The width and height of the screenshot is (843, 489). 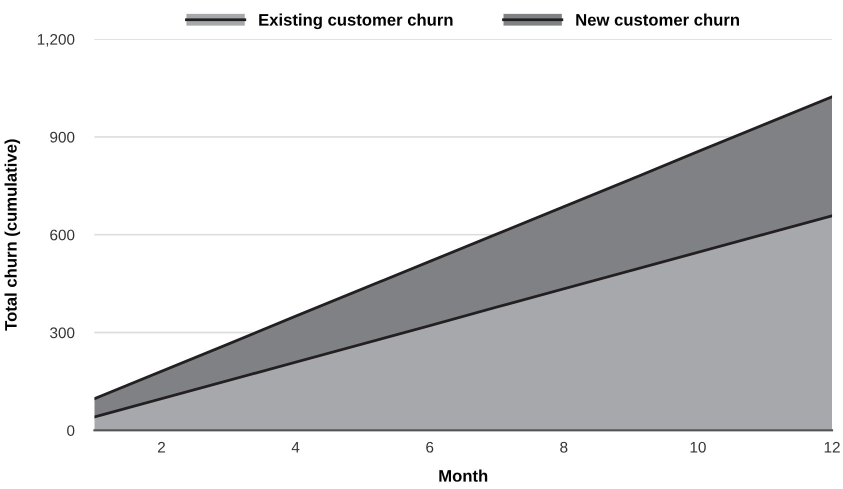 I want to click on y-tick-label: 600, so click(x=62, y=235).